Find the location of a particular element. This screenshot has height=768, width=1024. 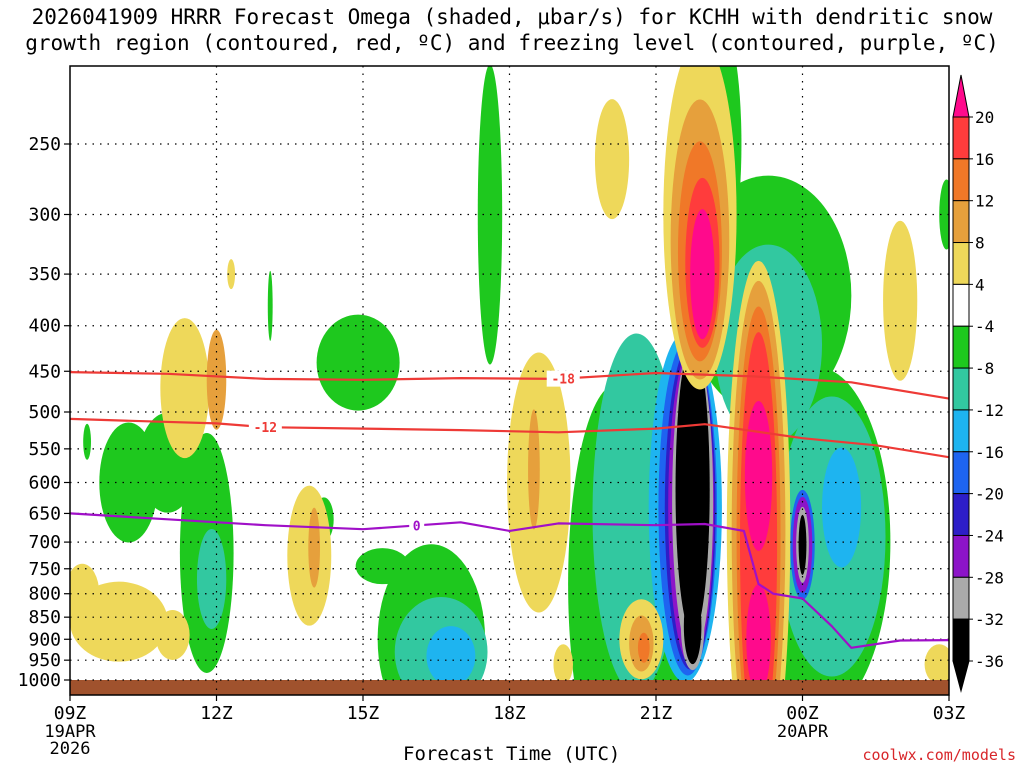

colorbar-label: -28 is located at coordinates (989, 577).